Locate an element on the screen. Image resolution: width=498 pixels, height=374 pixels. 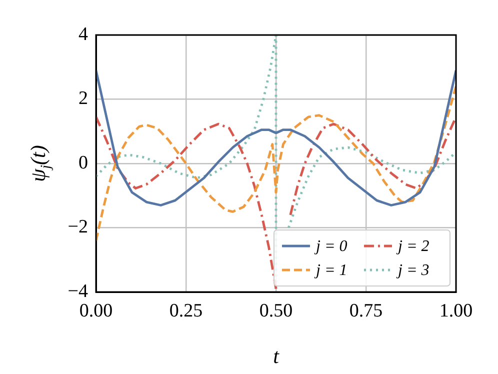
x-tick-label: 0.00 is located at coordinates (96, 311).